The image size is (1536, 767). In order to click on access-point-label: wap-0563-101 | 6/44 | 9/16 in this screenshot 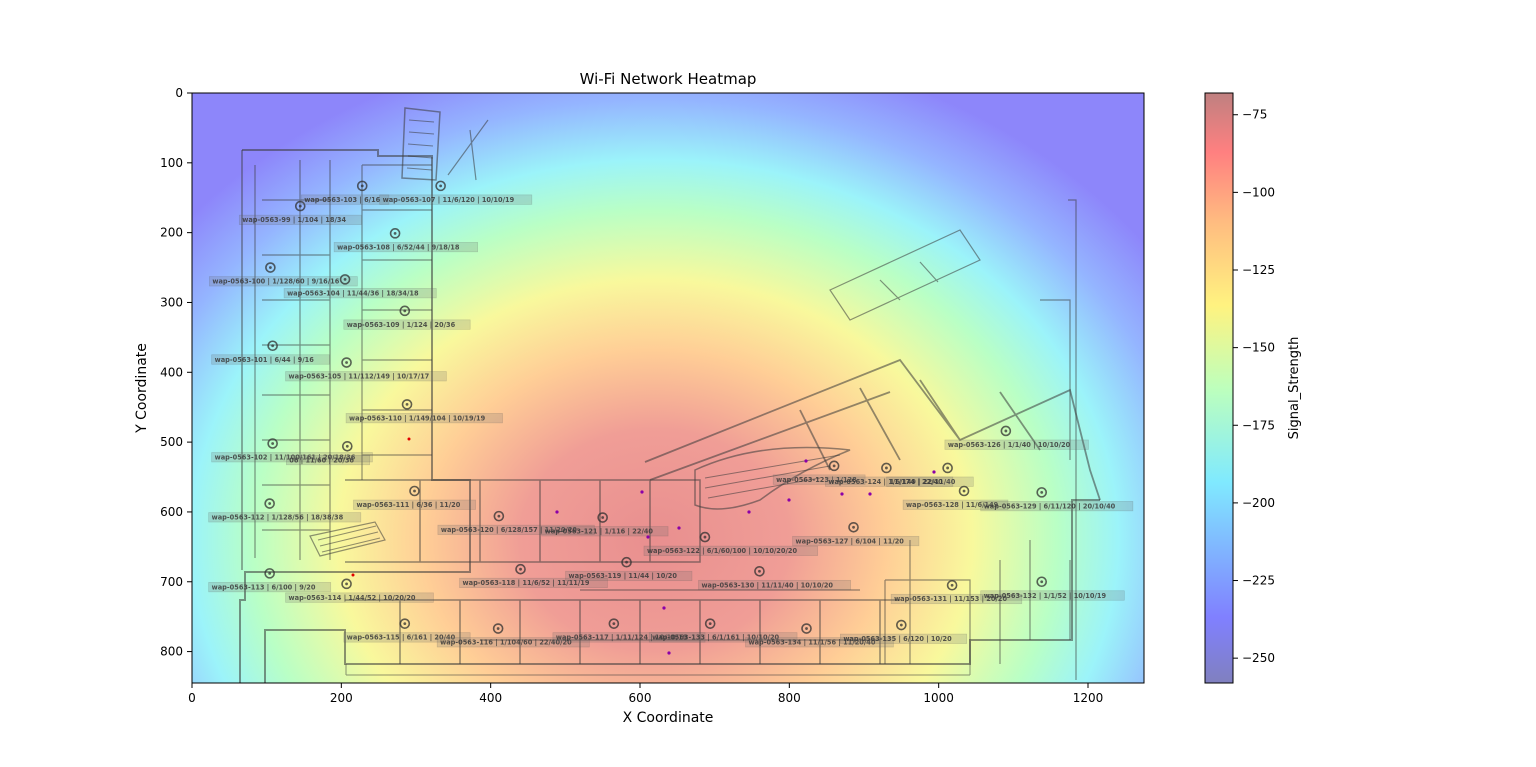, I will do `click(265, 360)`.